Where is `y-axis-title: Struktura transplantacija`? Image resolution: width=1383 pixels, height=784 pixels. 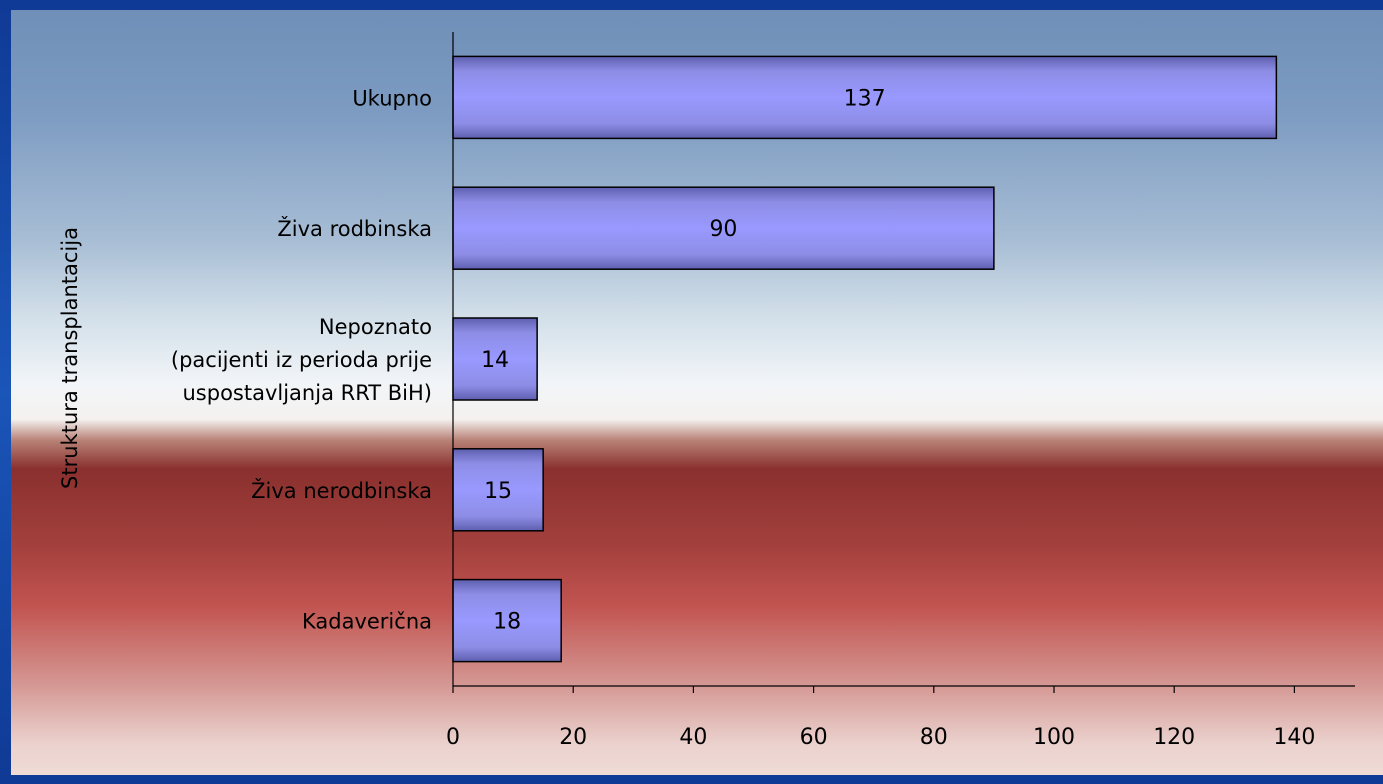 y-axis-title: Struktura transplantacija is located at coordinates (70, 358).